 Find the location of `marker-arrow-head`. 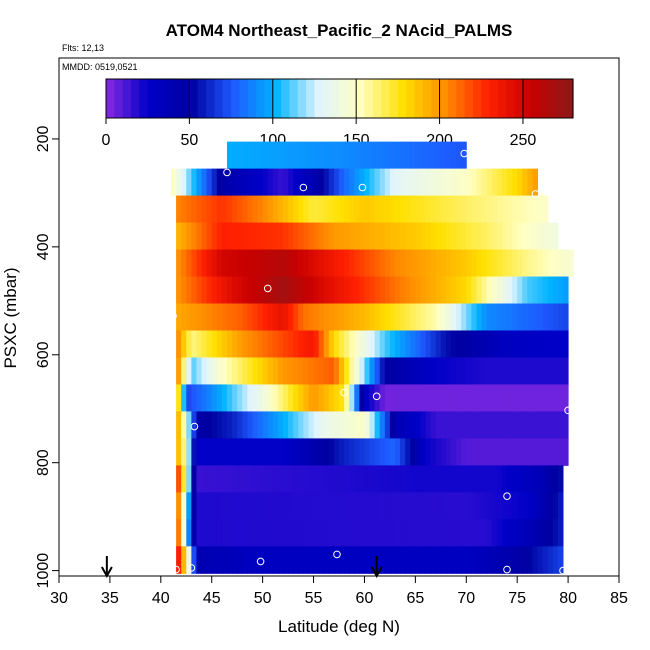

marker-arrow-head is located at coordinates (106, 572).